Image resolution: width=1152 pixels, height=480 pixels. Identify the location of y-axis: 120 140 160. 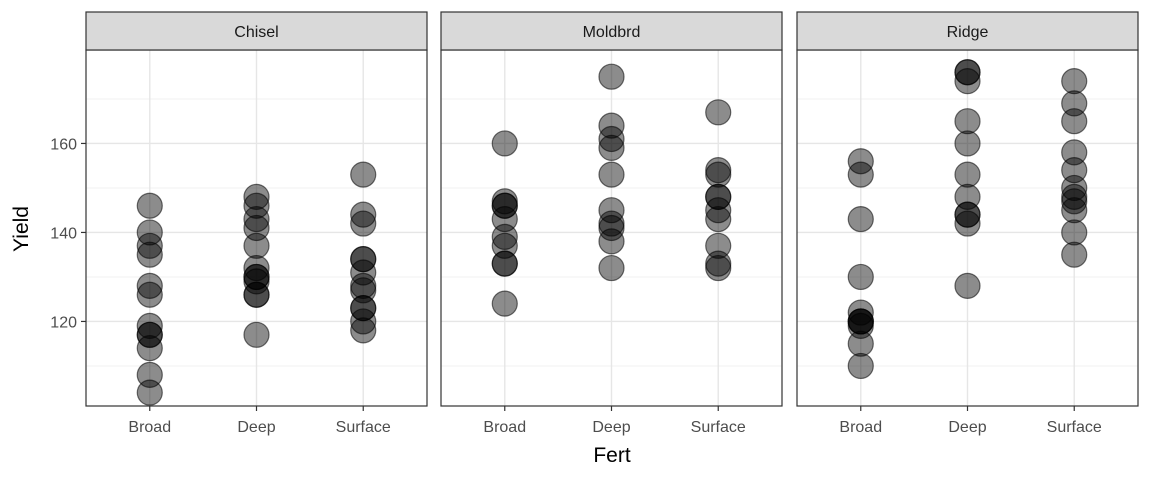
(68, 233).